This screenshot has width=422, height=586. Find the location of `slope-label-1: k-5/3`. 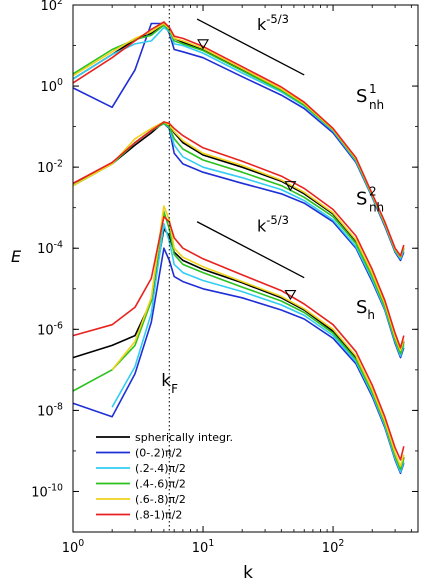

slope-label-1: k-5/3 is located at coordinates (273, 23).